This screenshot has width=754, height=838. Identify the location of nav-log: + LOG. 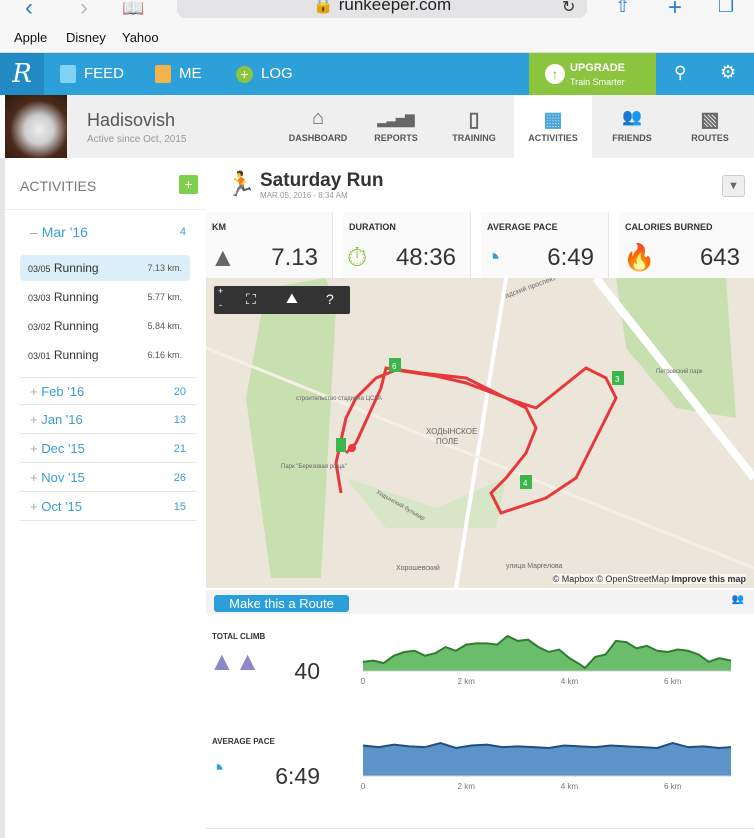
(264, 74).